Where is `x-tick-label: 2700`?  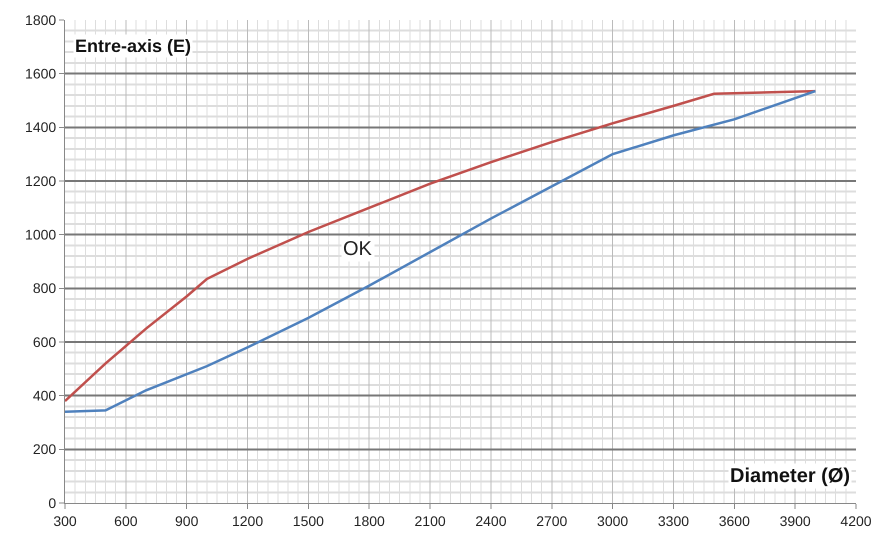
x-tick-label: 2700 is located at coordinates (552, 520).